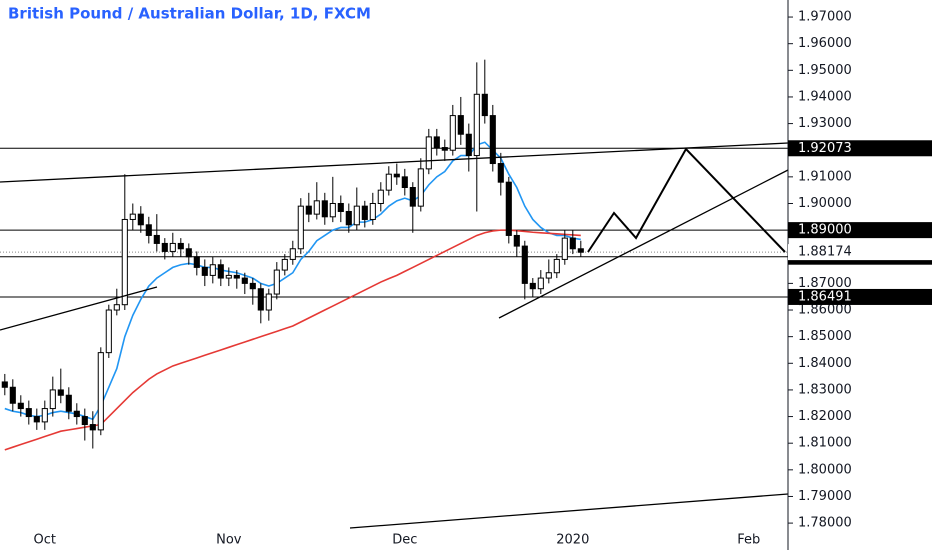 The image size is (932, 550). Describe the element at coordinates (825, 230) in the screenshot. I see `level-label: 1.89000` at that location.